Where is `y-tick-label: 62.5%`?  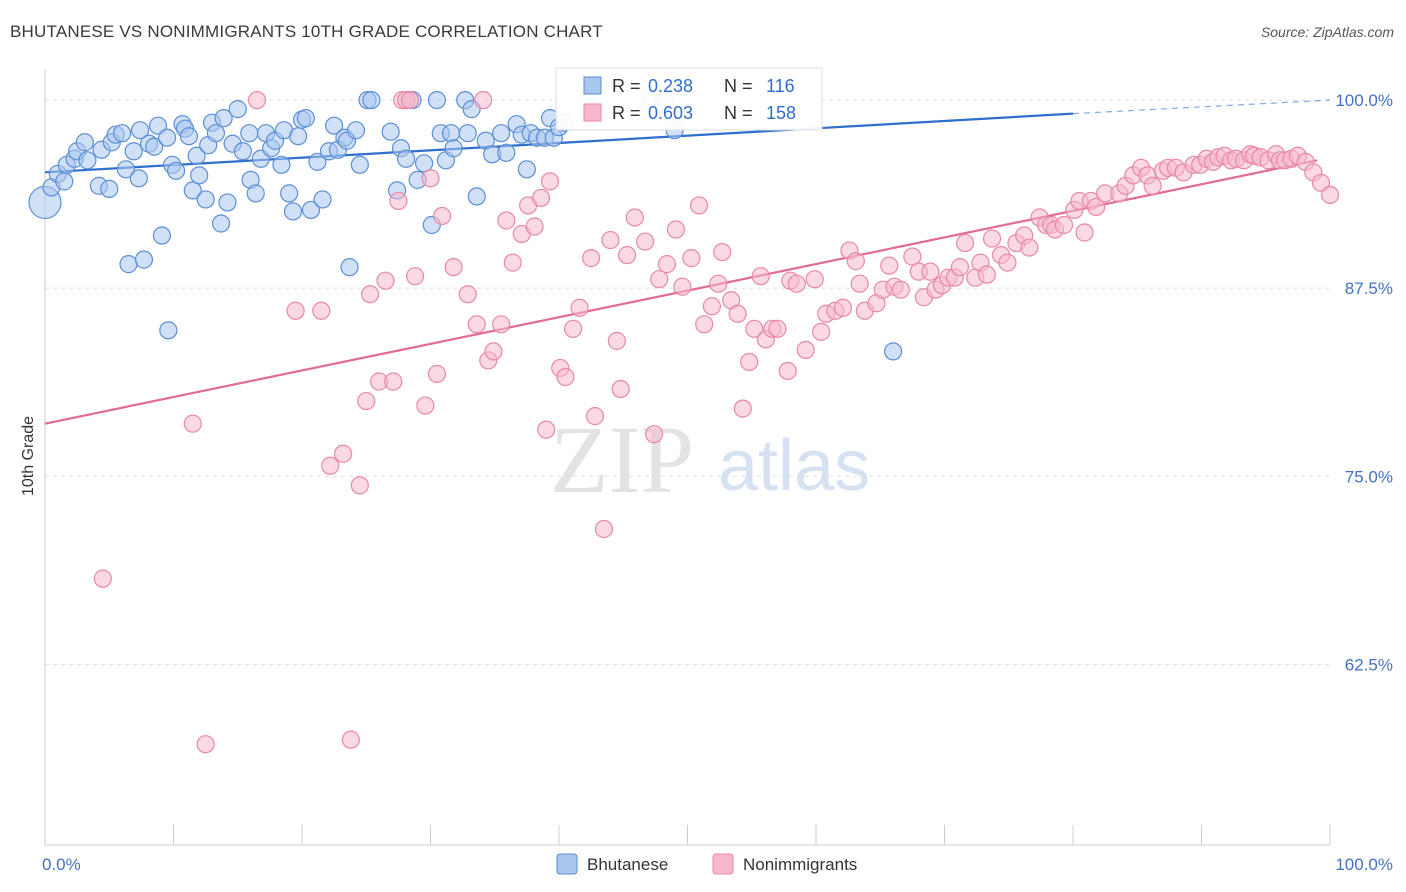 y-tick-label: 62.5% is located at coordinates (1369, 664).